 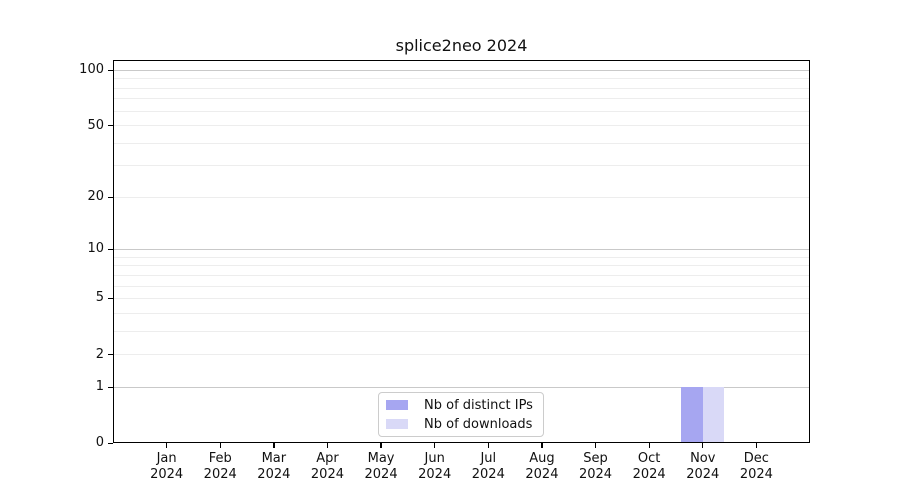 I want to click on legend: Nb of distinct IPs Nb of downloads, so click(x=461, y=414).